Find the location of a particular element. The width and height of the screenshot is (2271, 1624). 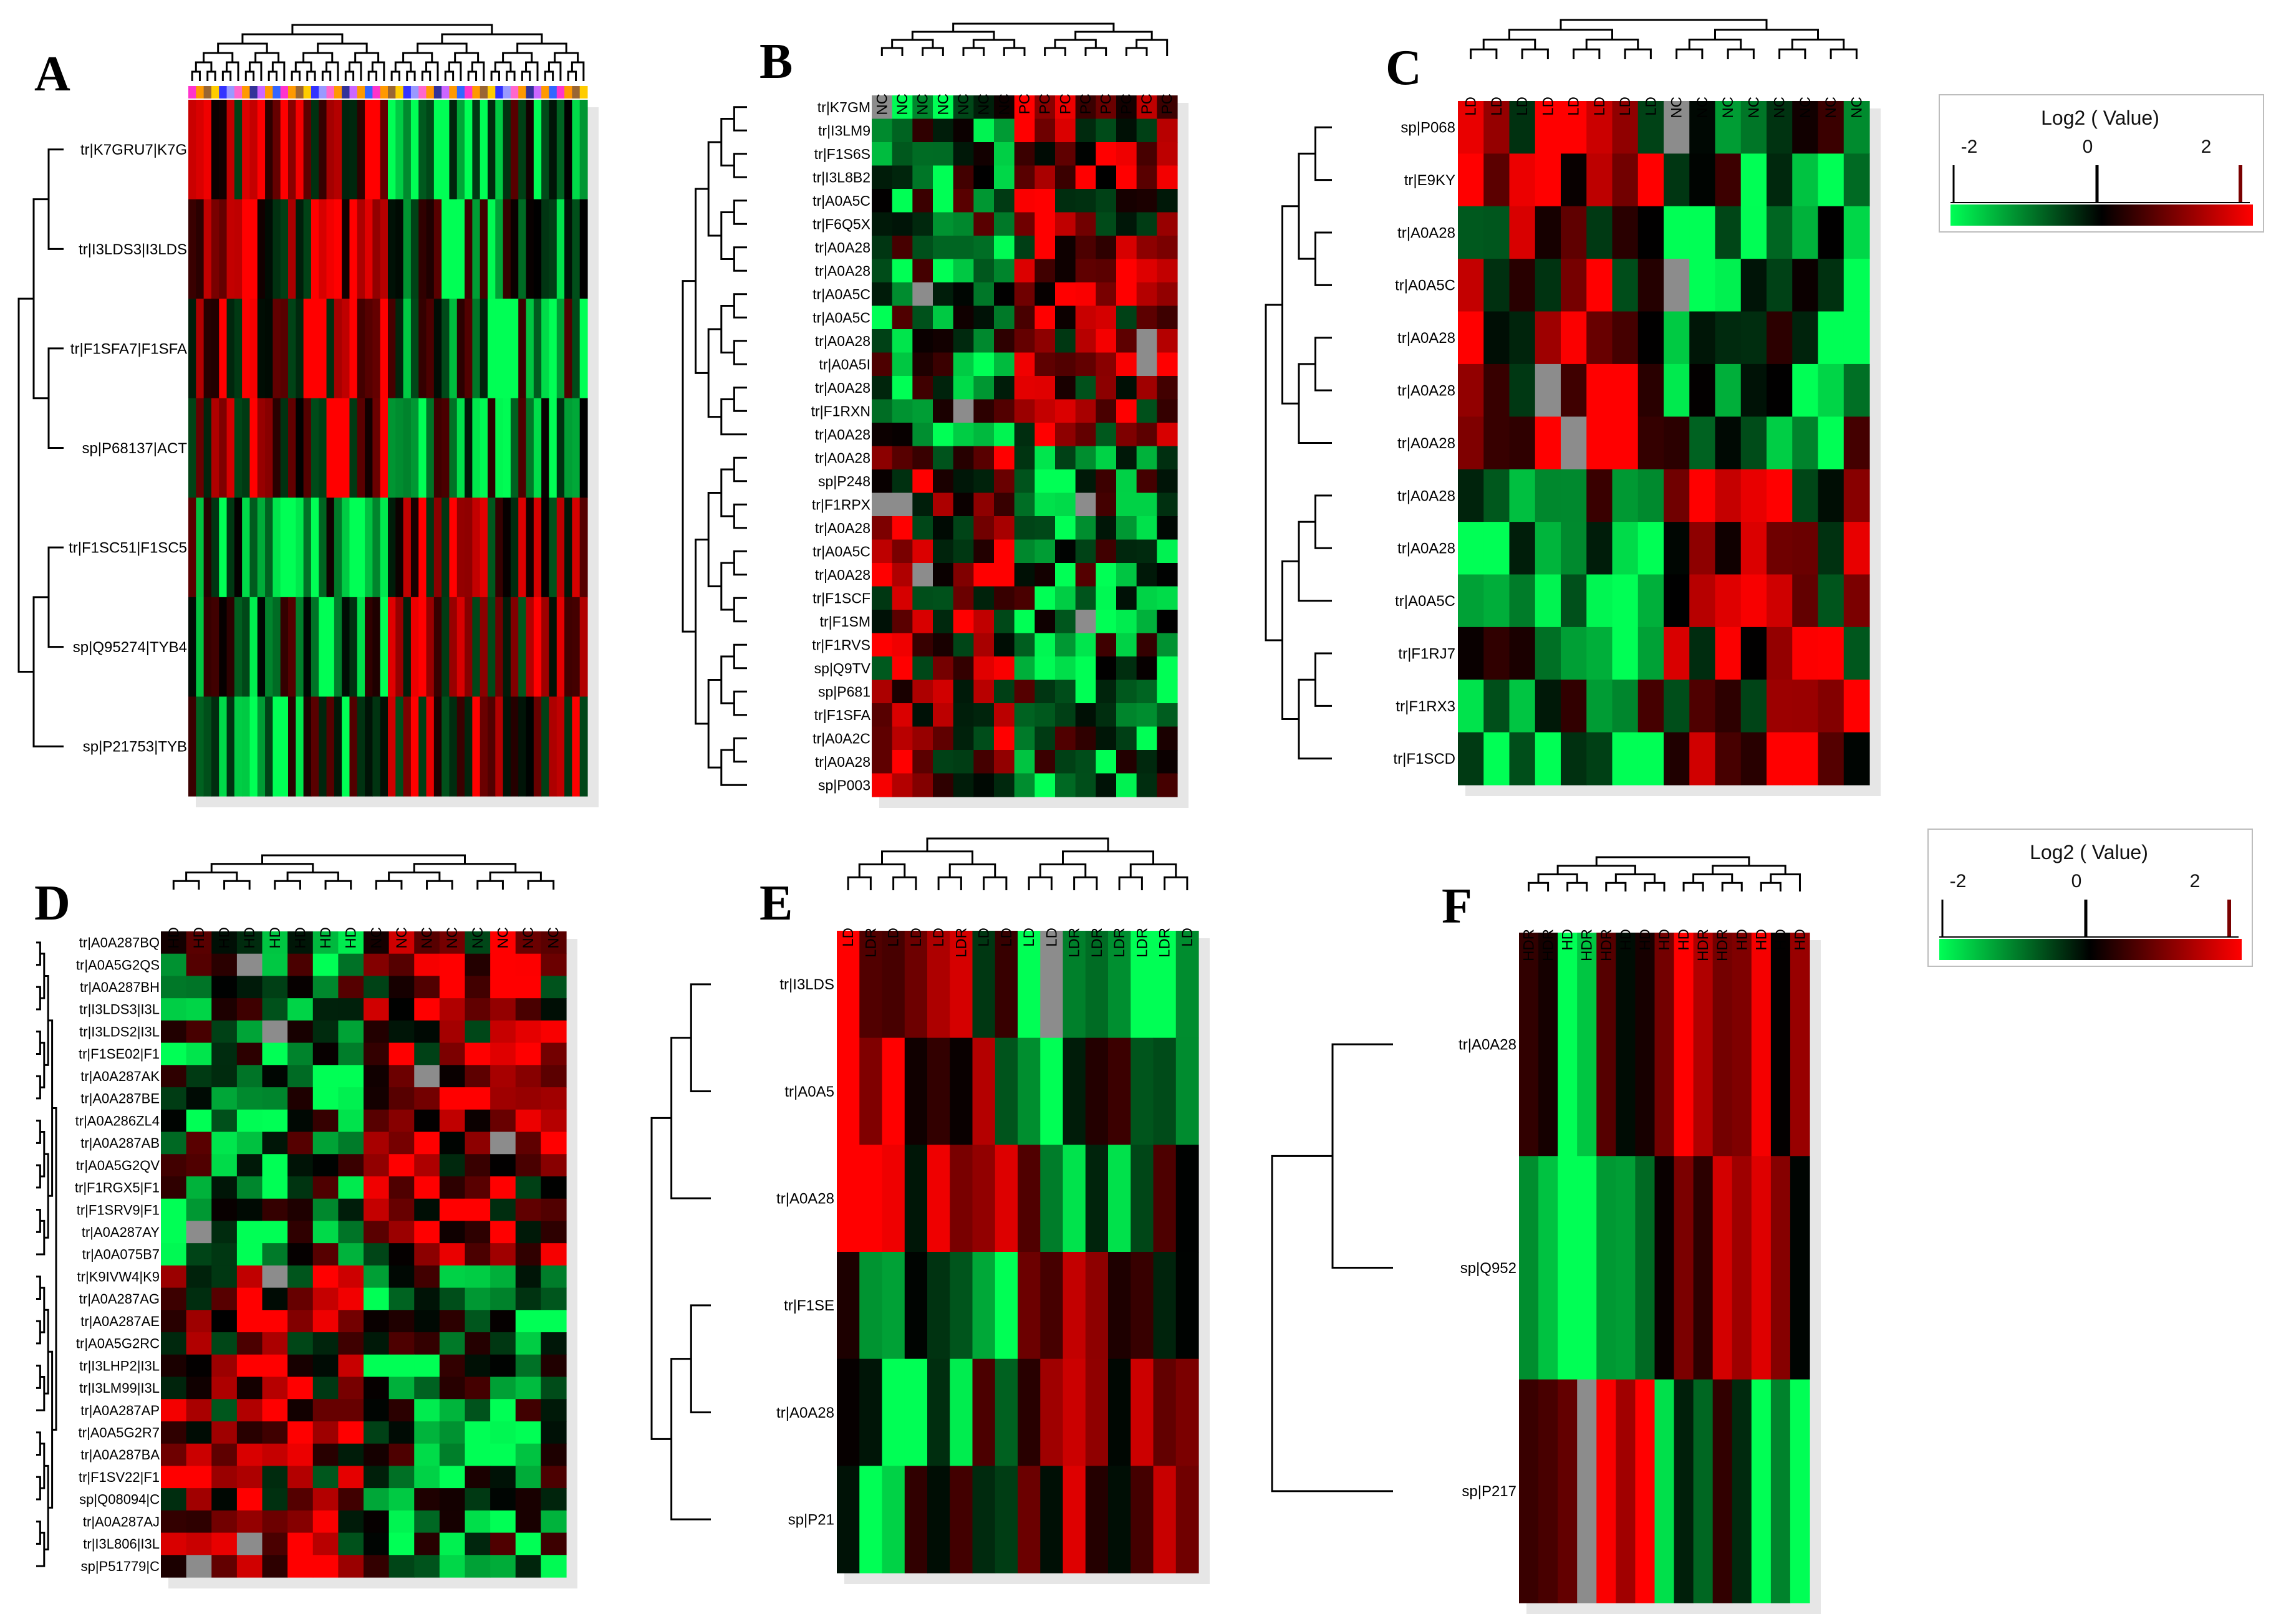

row-label: tr|A0A287AJ is located at coordinates (121, 1521).